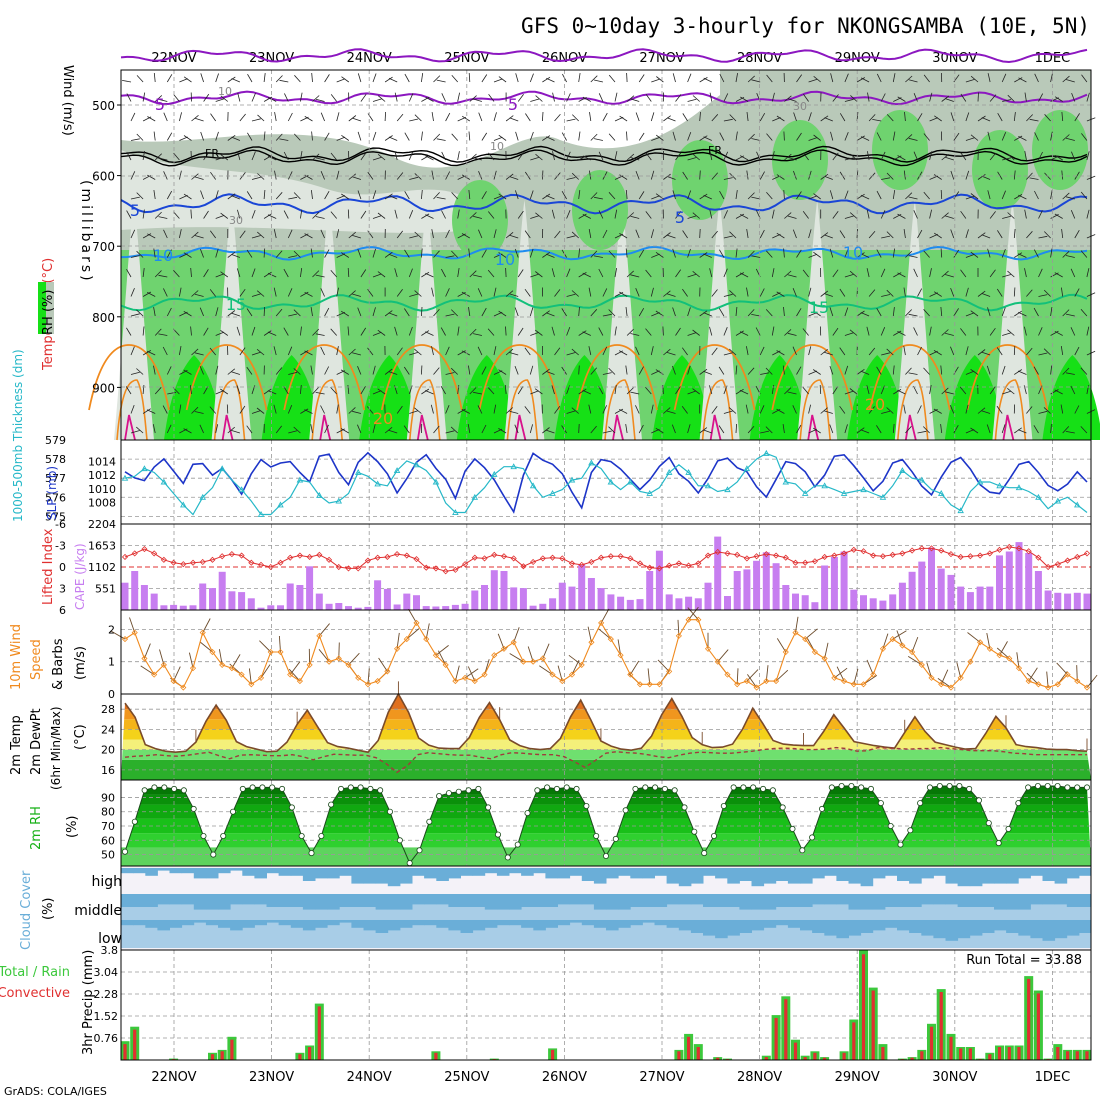  I want to click on thickness-point, so click(727, 489).